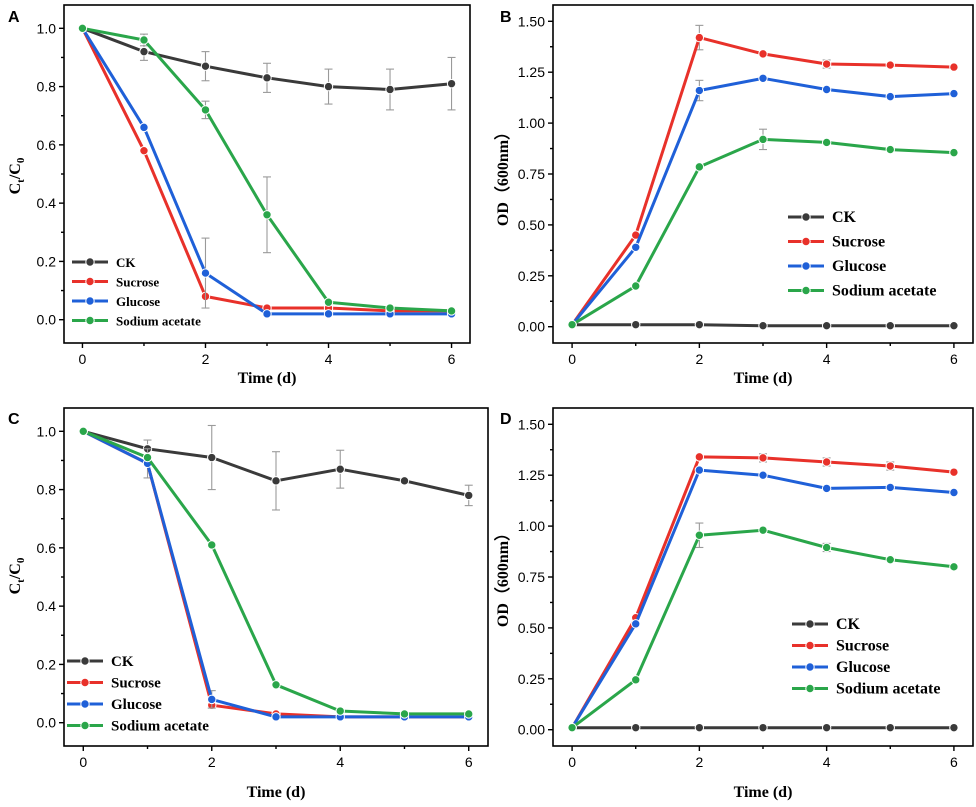 This screenshot has height=807, width=976. Describe the element at coordinates (503, 175) in the screenshot. I see `y-axis-label: OD（600nm）` at that location.